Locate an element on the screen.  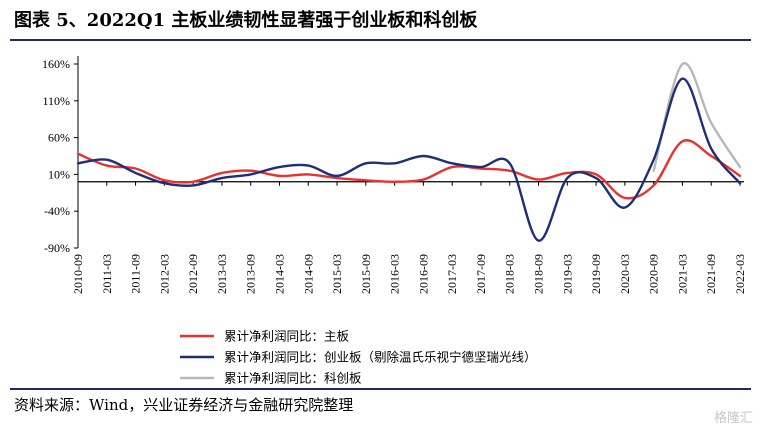
source-rule is located at coordinates (380, 389).